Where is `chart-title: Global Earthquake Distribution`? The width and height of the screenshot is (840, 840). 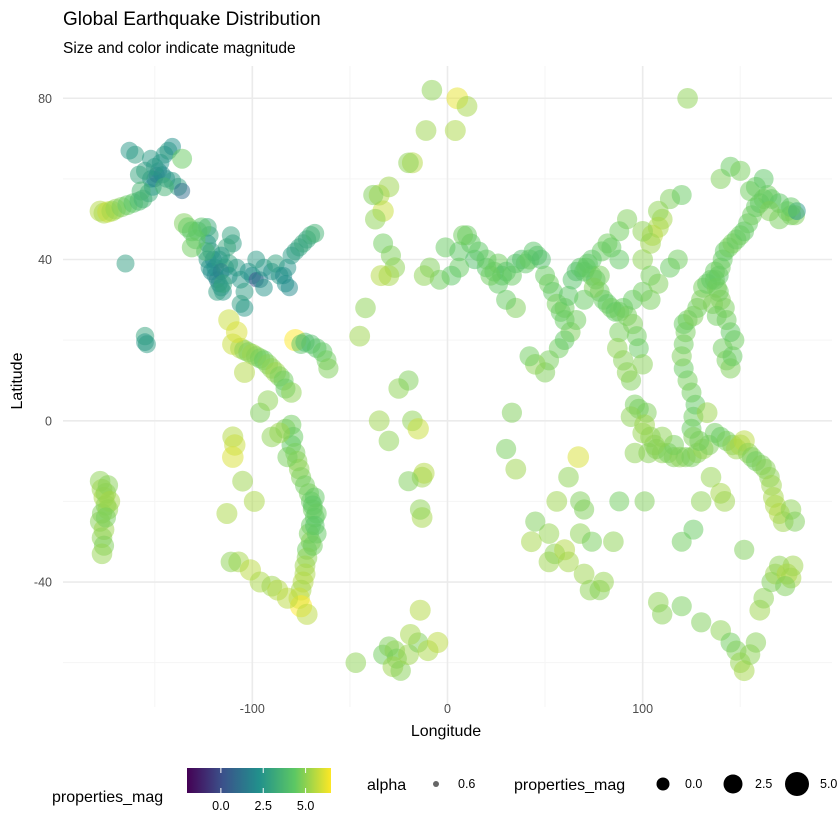
chart-title: Global Earthquake Distribution is located at coordinates (192, 19).